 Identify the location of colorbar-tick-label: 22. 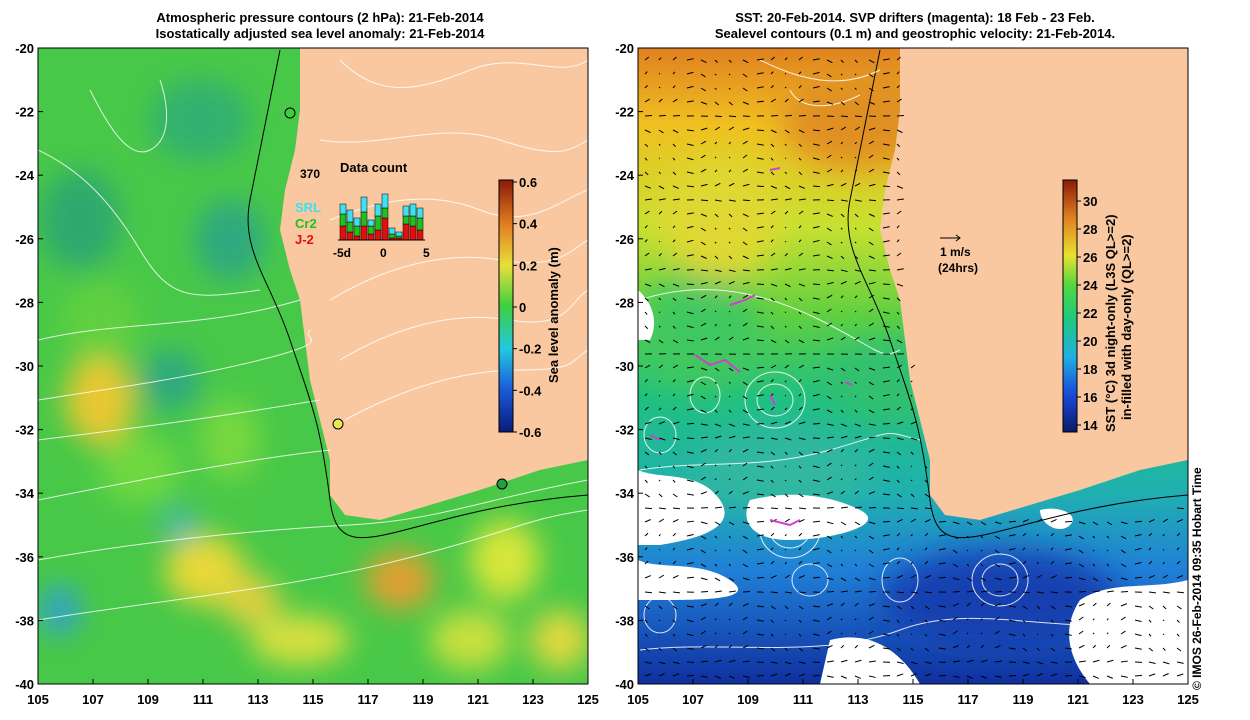
(1090, 313).